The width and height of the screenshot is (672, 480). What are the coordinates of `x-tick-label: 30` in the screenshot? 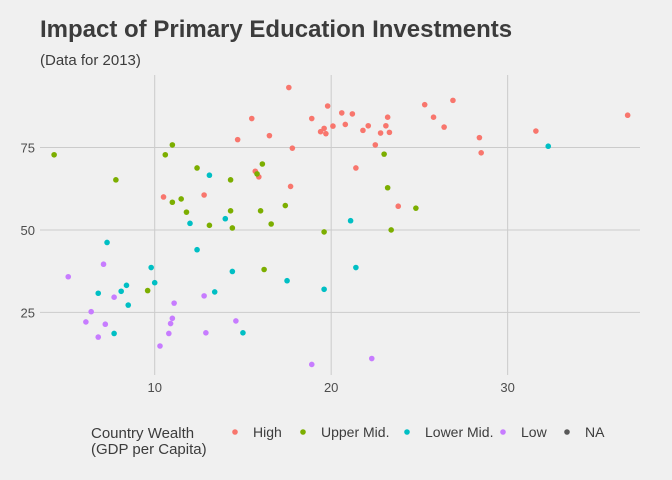 It's located at (507, 387).